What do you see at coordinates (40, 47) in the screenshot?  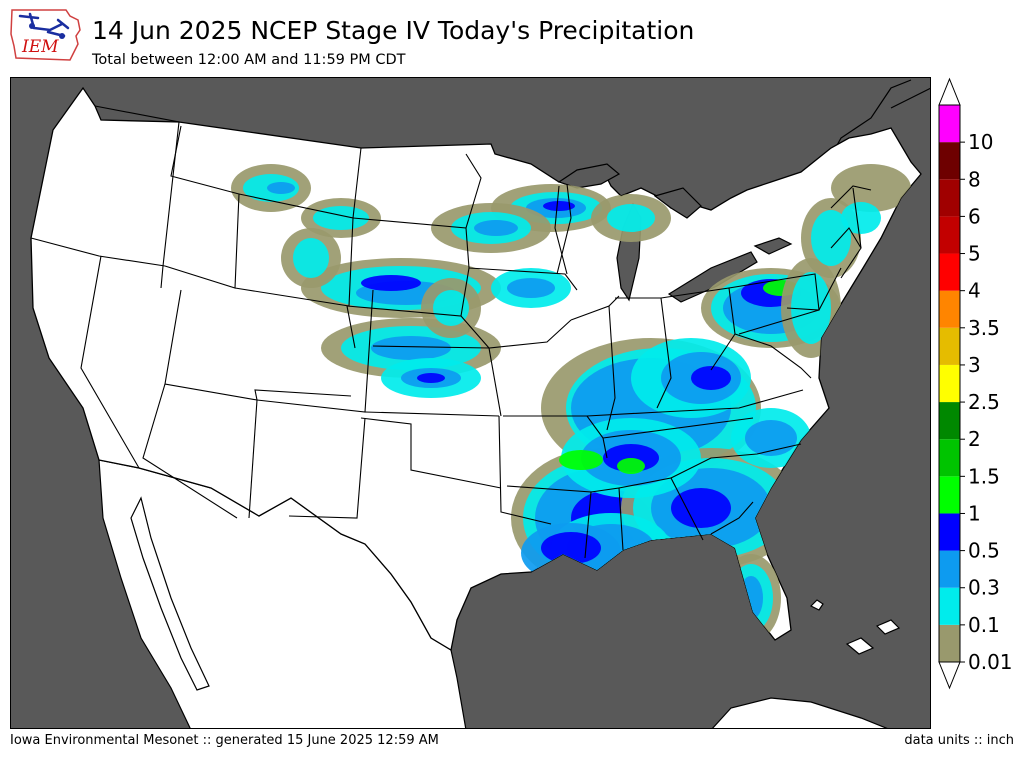 I see `logo-text: IEM` at bounding box center [40, 47].